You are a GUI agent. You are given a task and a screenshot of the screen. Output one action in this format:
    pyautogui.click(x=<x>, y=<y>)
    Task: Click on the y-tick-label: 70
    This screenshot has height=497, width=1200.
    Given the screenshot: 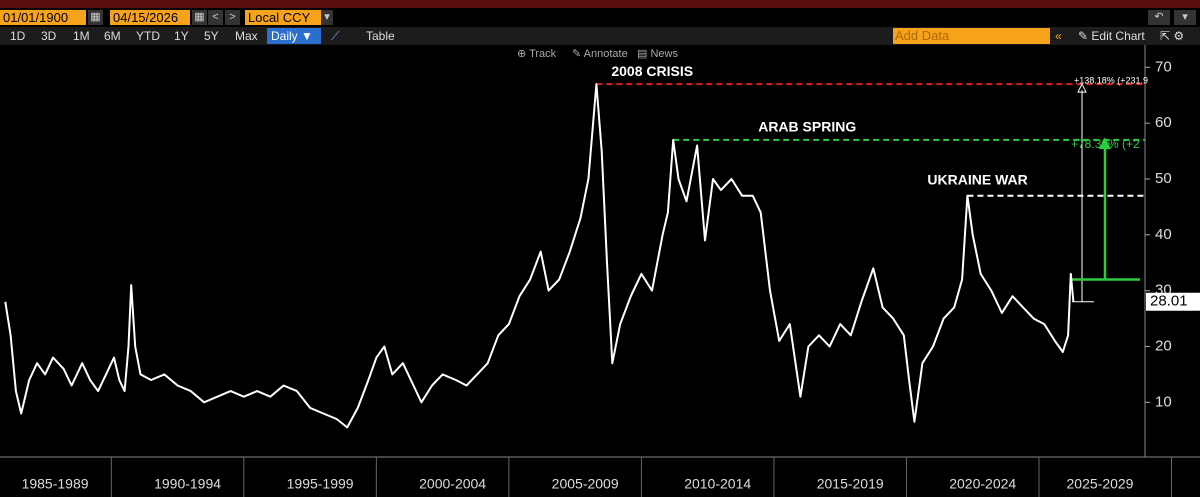 What is the action you would take?
    pyautogui.click(x=1163, y=66)
    